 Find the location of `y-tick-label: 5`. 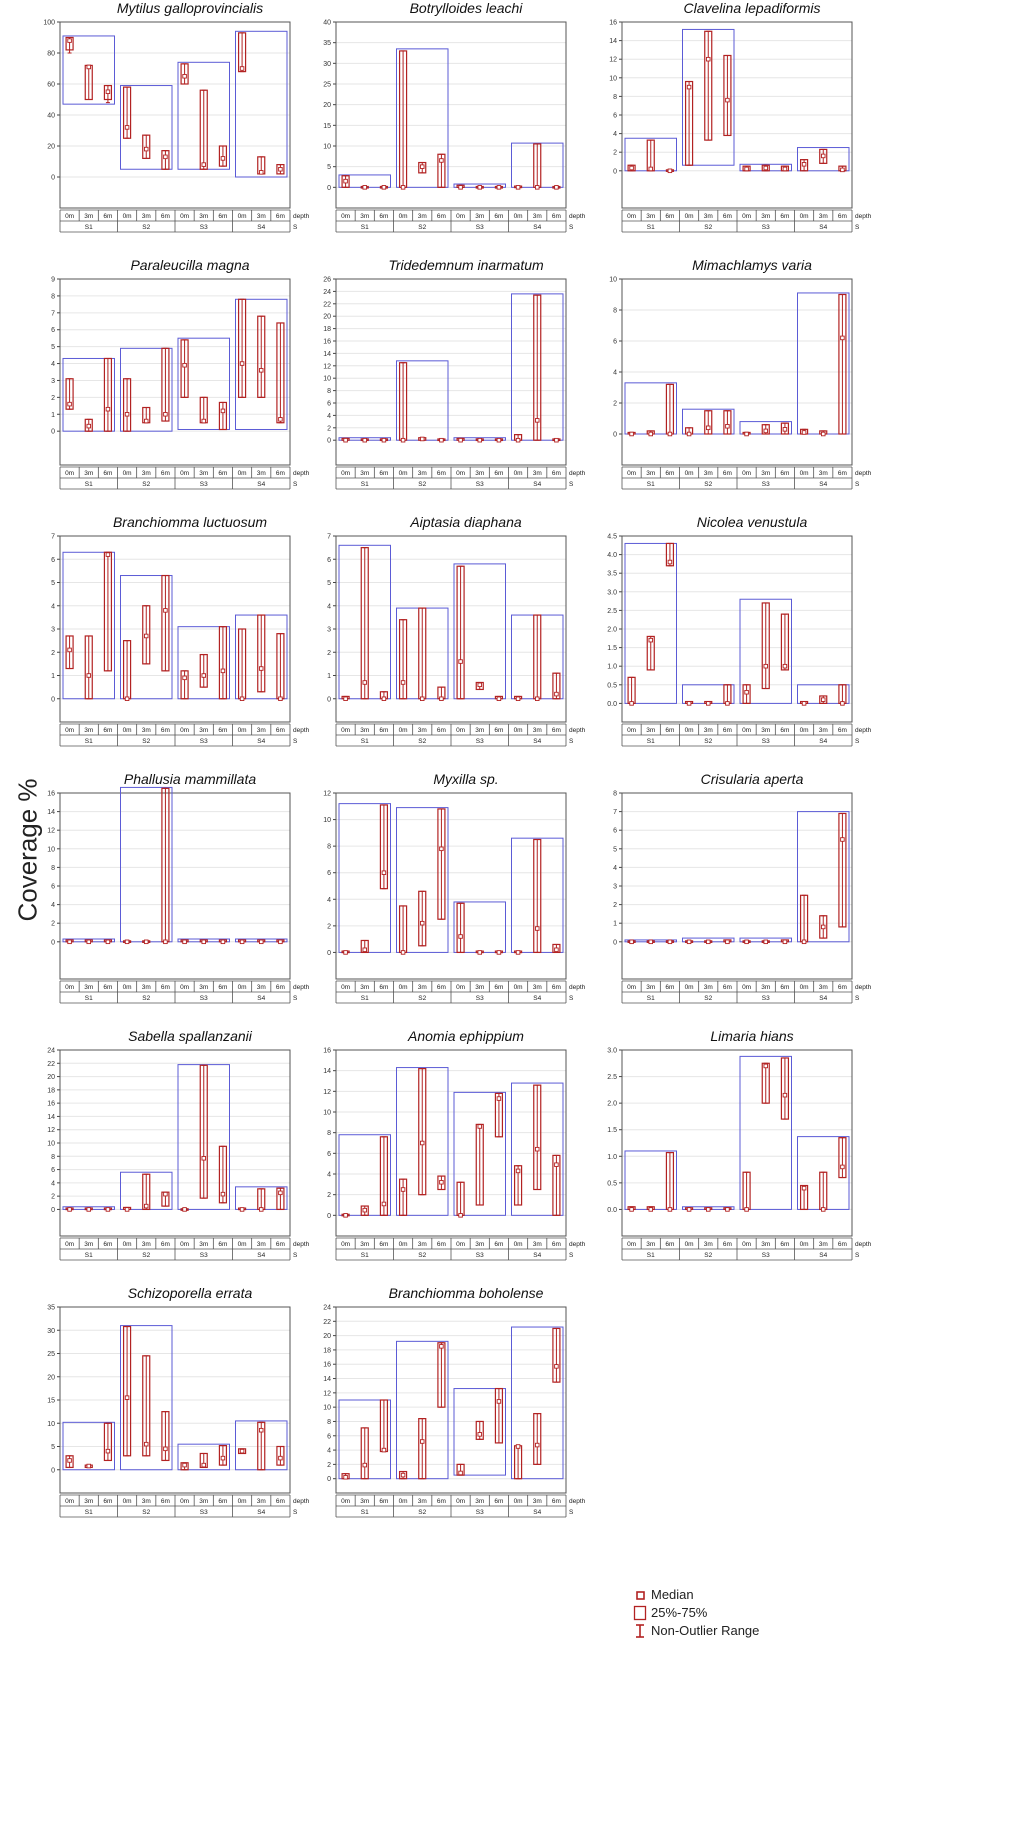

y-tick-label: 5 is located at coordinates (615, 849).